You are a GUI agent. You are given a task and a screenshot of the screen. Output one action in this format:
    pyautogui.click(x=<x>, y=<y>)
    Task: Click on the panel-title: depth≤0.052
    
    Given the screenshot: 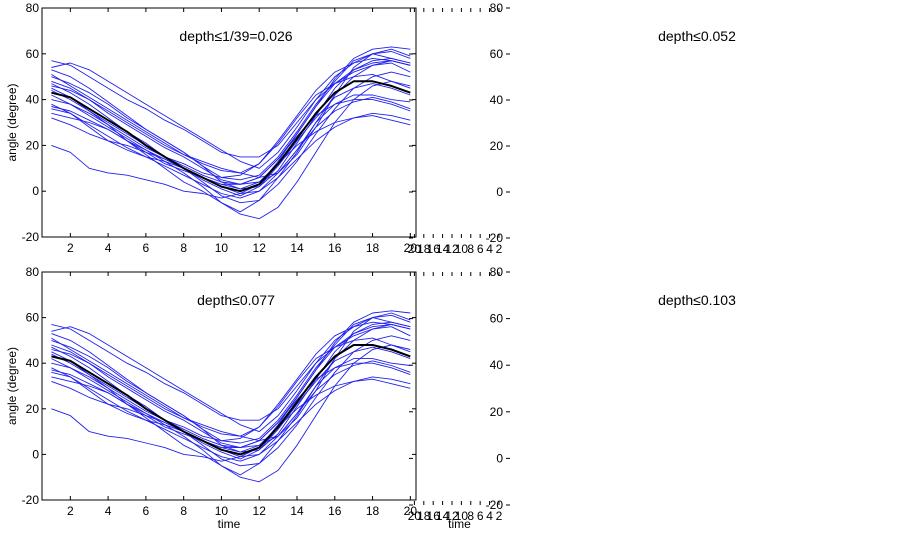 What is the action you would take?
    pyautogui.click(x=697, y=36)
    